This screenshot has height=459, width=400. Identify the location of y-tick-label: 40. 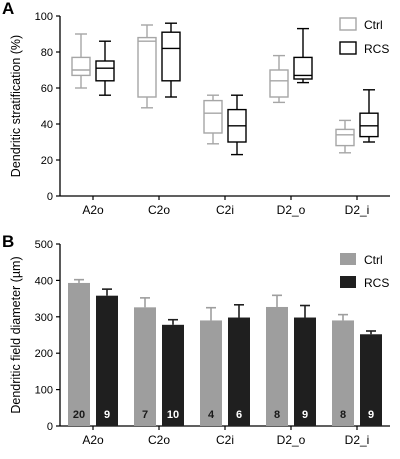
(47, 125).